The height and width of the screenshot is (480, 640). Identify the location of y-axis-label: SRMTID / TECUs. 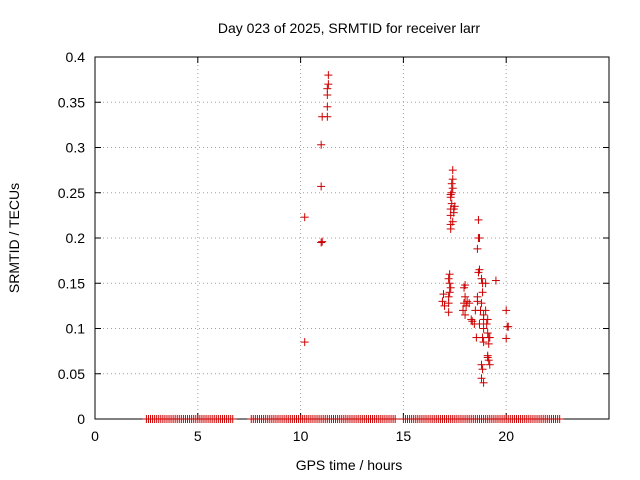
(14, 238).